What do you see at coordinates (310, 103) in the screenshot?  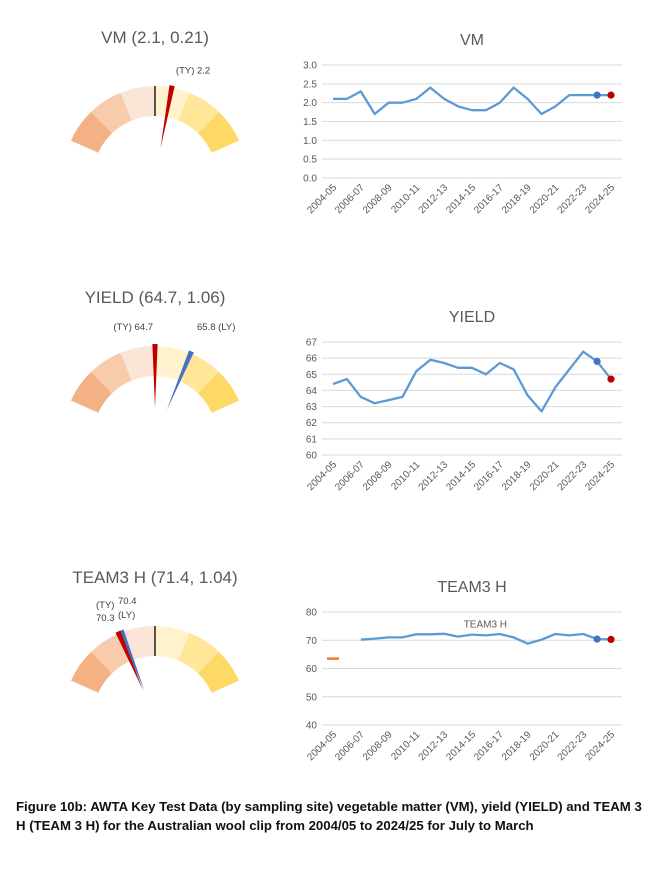 I see `y-tick-label: 2.0` at bounding box center [310, 103].